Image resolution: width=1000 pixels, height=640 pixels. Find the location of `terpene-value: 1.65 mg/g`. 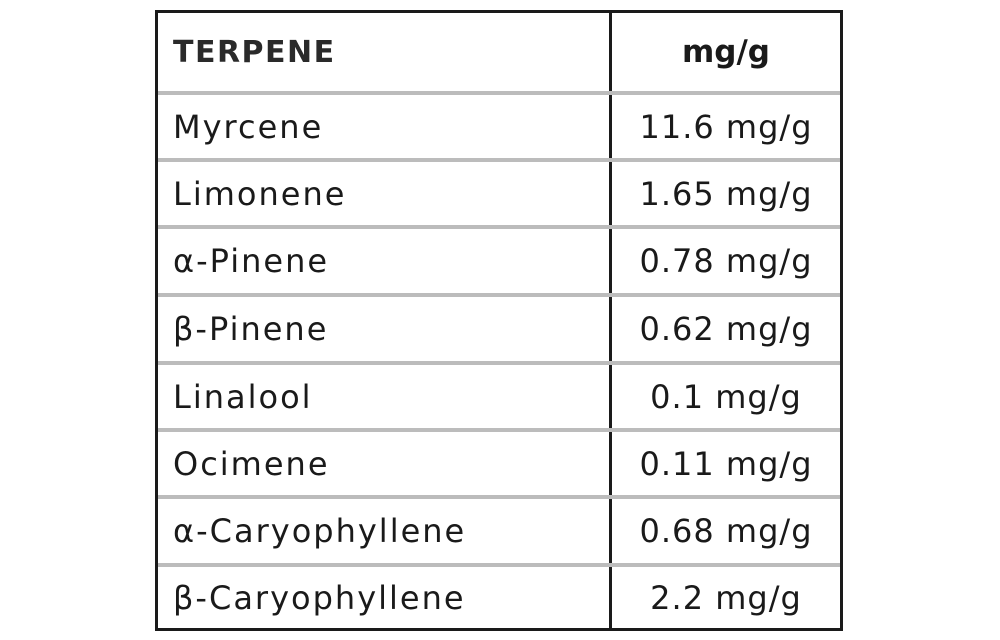

terpene-value: 1.65 mg/g is located at coordinates (726, 193).